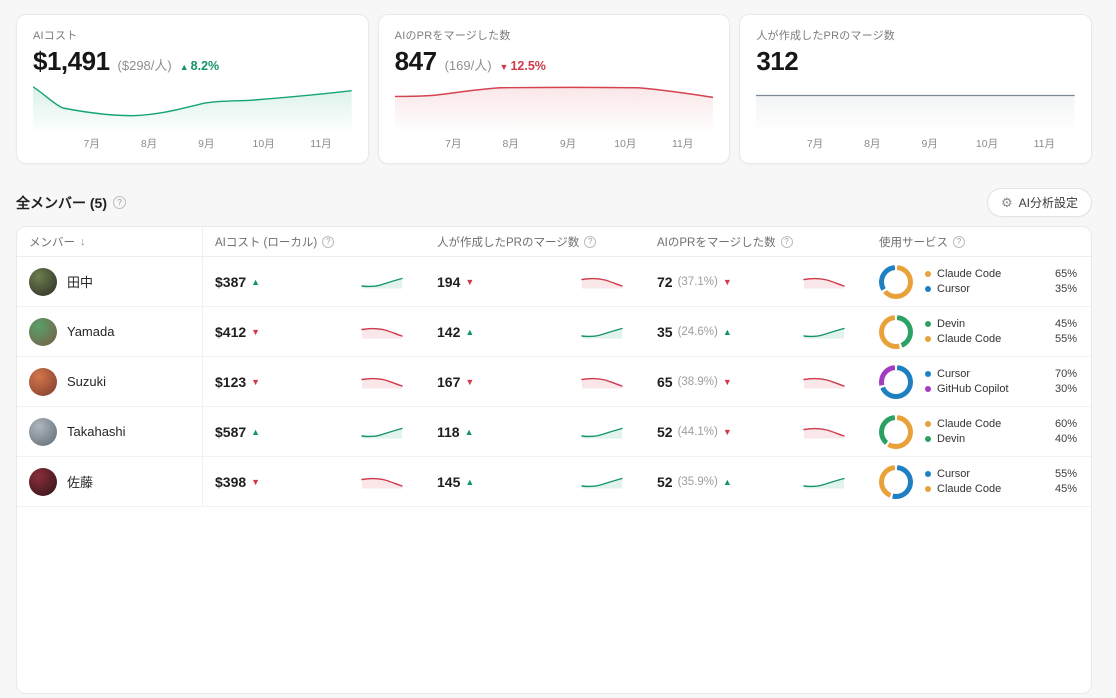 This screenshot has width=1116, height=698. What do you see at coordinates (979, 241) in the screenshot?
I see `column-header-services: 使用サービス ?` at bounding box center [979, 241].